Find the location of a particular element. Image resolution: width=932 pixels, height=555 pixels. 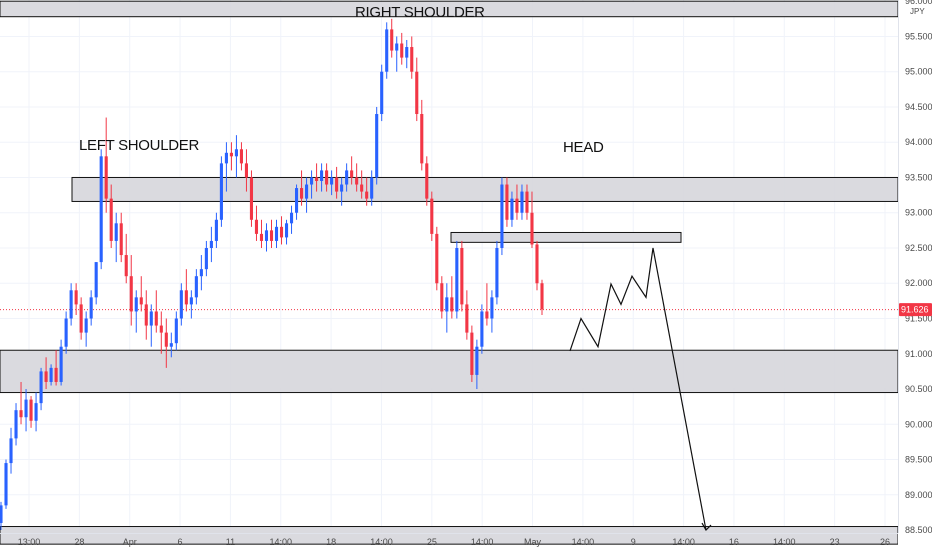

time-tick-label: 18 is located at coordinates (331, 542).